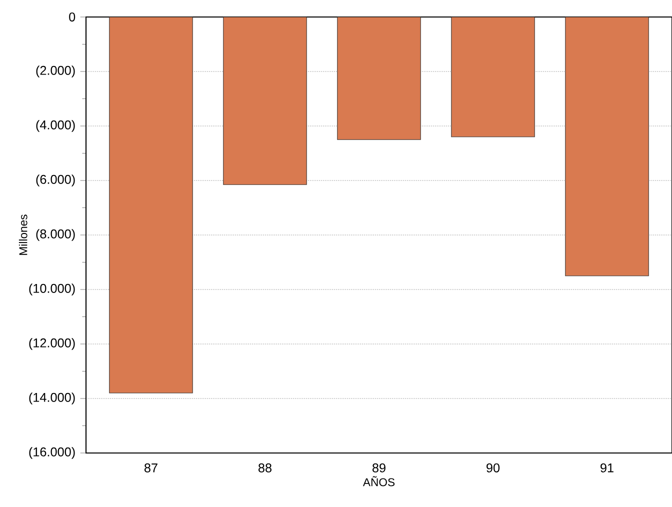  I want to click on y-tick-label: (2.000), so click(55, 72).